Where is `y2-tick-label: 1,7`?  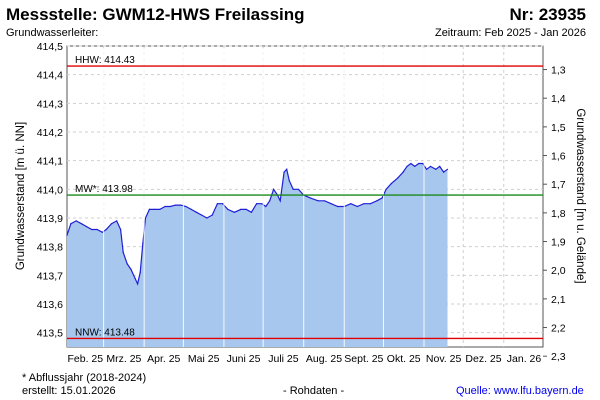
y2-tick-label: 1,7 is located at coordinates (558, 185).